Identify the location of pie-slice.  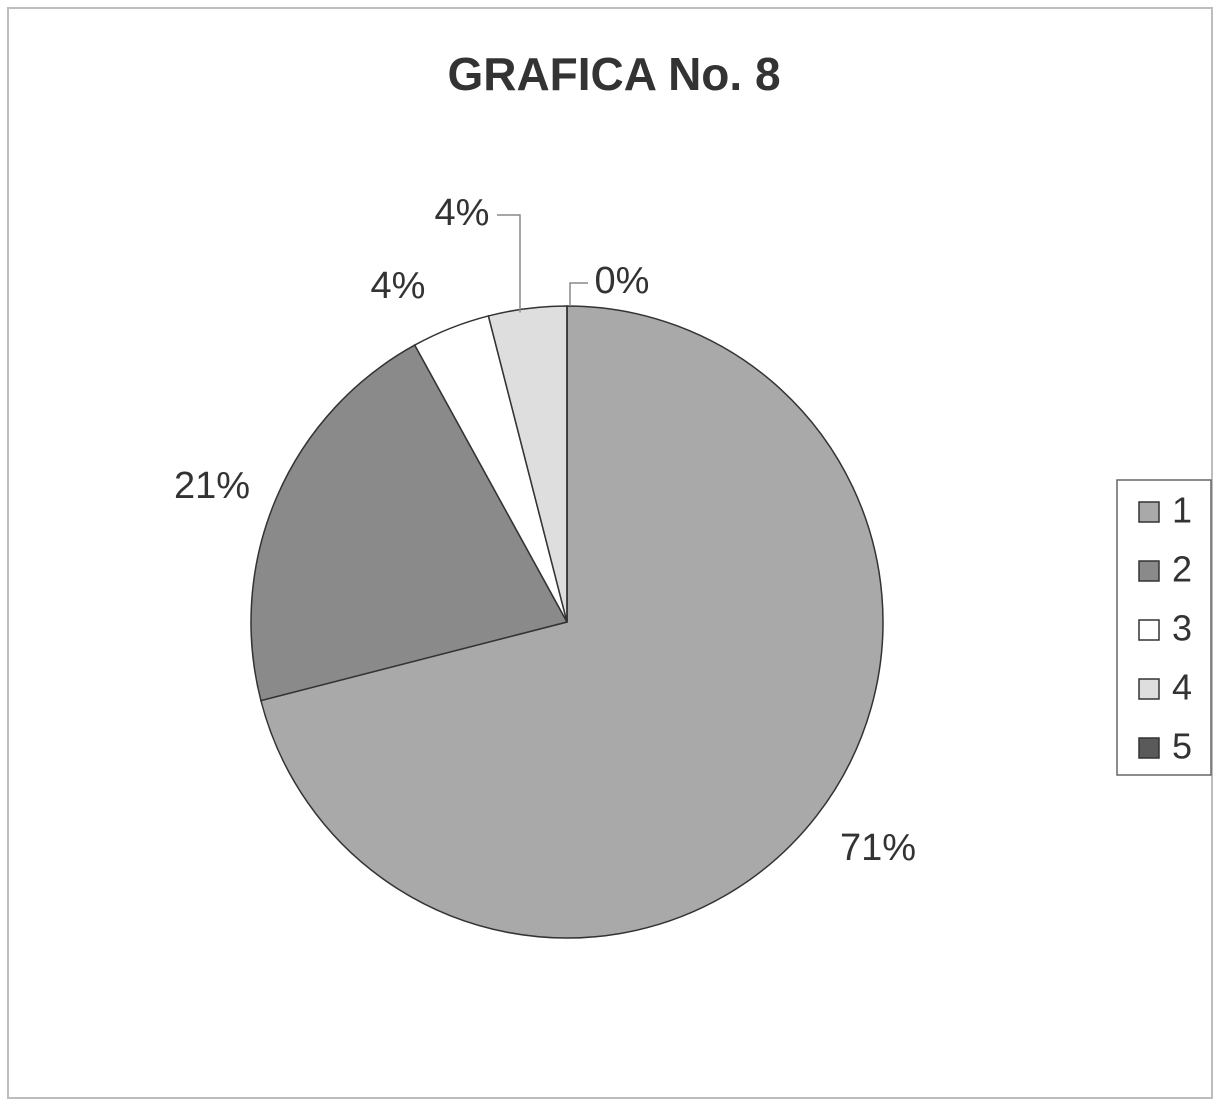
(409, 523).